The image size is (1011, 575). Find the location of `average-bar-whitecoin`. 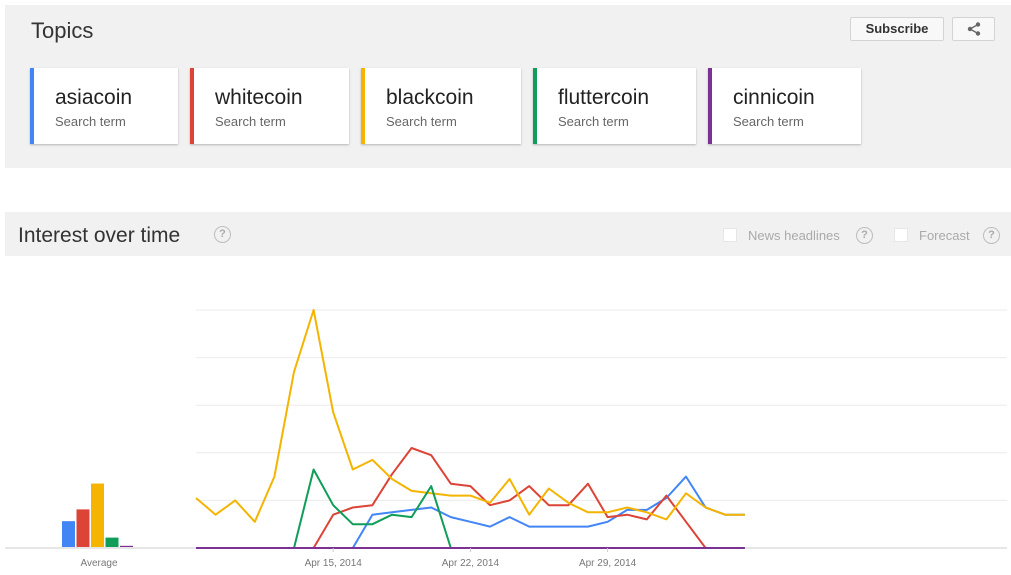

average-bar-whitecoin is located at coordinates (83, 528).